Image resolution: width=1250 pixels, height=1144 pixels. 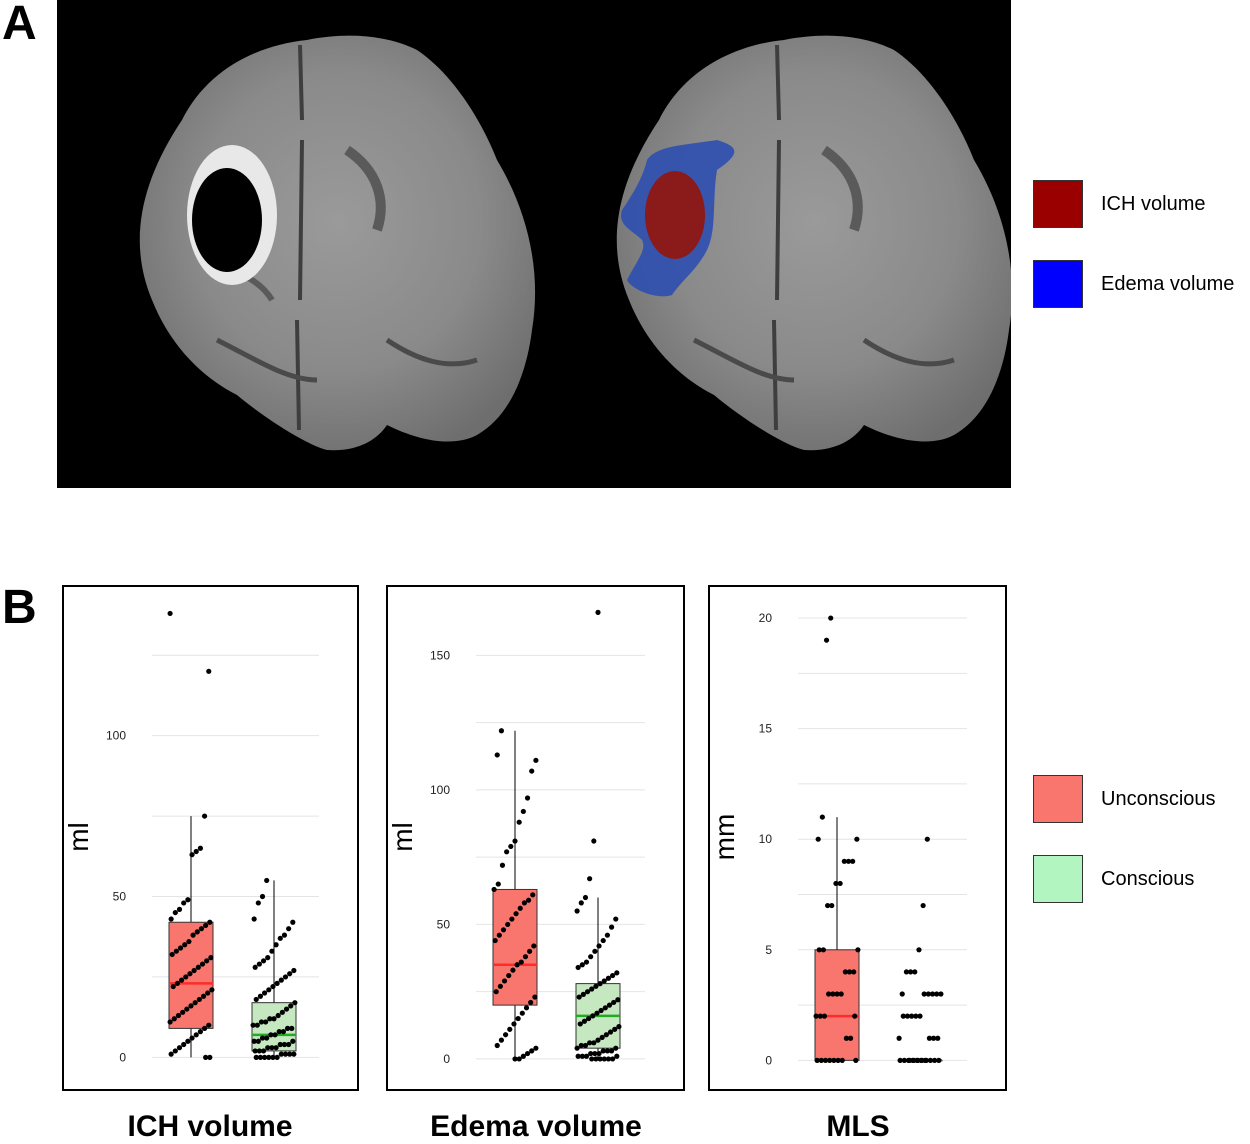 What do you see at coordinates (535, 838) in the screenshot?
I see `plot-frame-edema: 0 50 100 150 ml` at bounding box center [535, 838].